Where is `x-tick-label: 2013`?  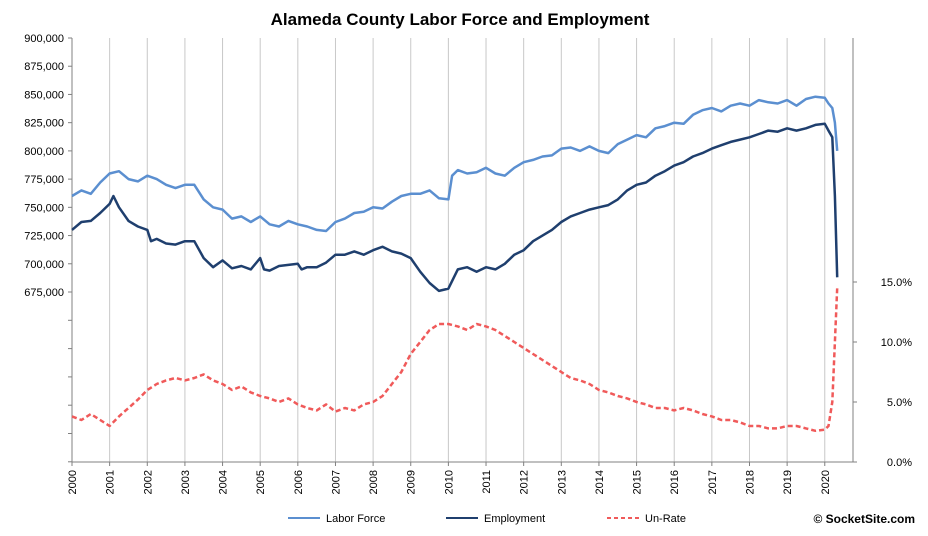 x-tick-label: 2013 is located at coordinates (562, 482).